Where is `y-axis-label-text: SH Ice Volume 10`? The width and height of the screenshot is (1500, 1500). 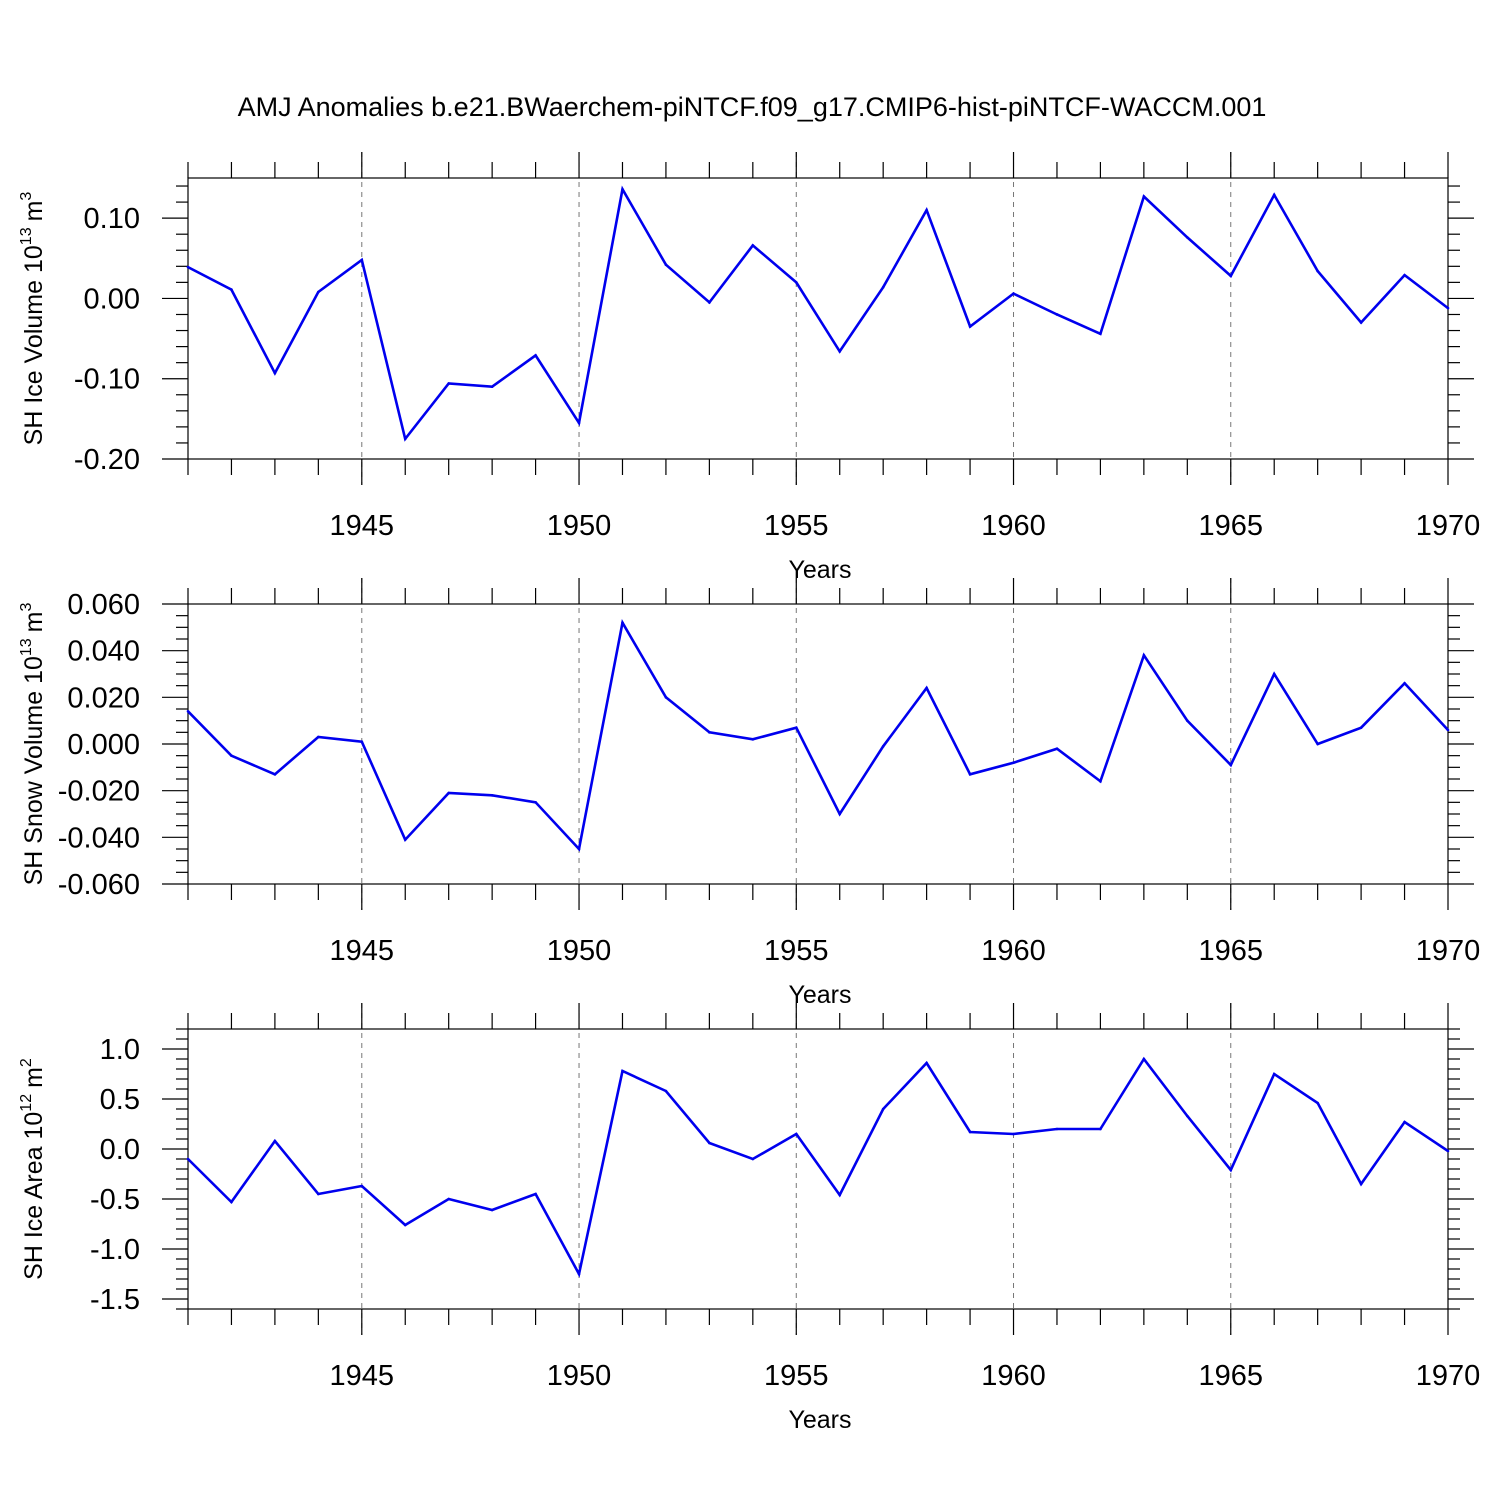
y-axis-label-text: SH Ice Volume 10 is located at coordinates (34, 345).